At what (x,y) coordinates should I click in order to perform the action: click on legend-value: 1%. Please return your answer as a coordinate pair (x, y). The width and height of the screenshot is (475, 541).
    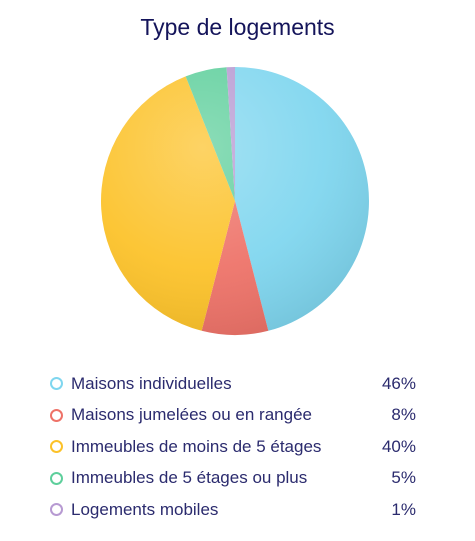
    Looking at the image, I should click on (403, 509).